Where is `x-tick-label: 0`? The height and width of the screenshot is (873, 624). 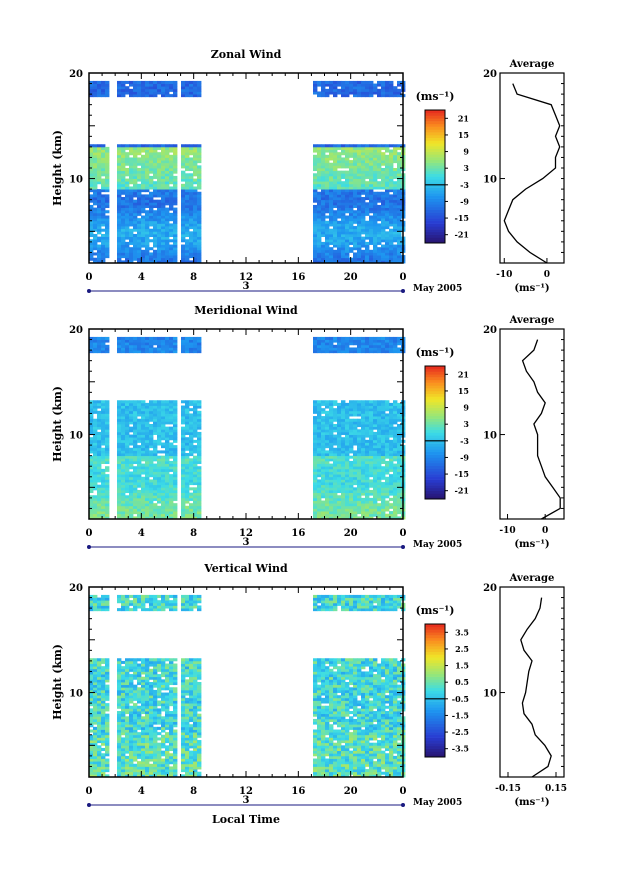
x-tick-label: 0 is located at coordinates (89, 277).